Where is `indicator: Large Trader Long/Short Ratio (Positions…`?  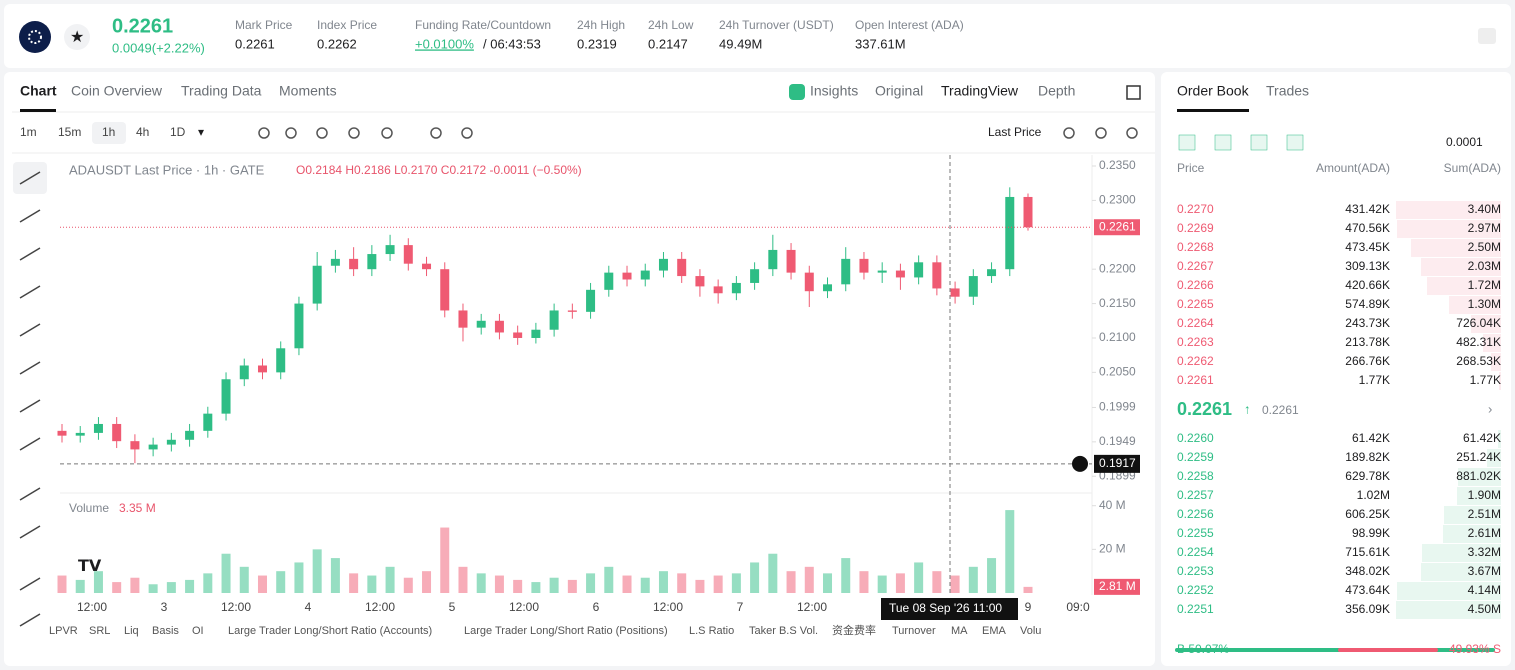
indicator: Large Trader Long/Short Ratio (Positions… is located at coordinates (566, 631).